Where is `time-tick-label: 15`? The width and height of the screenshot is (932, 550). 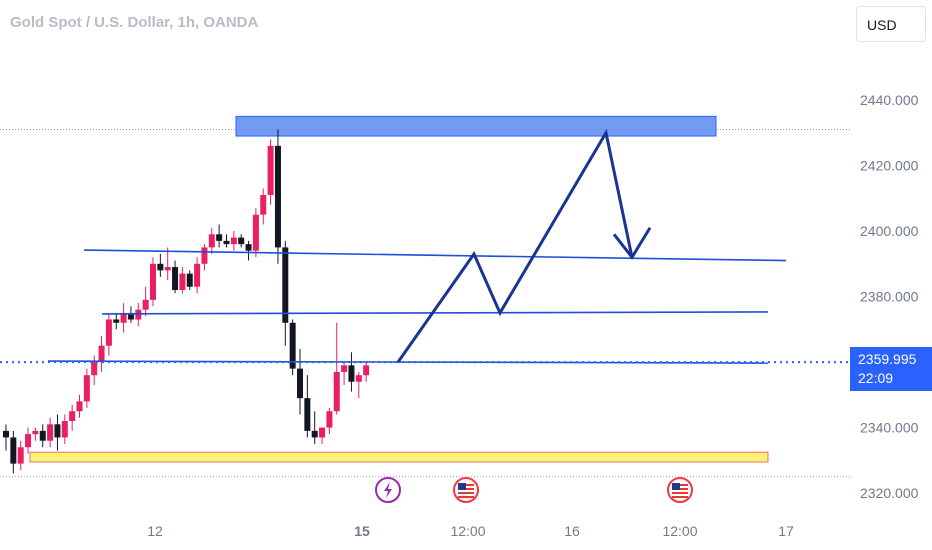 time-tick-label: 15 is located at coordinates (362, 531).